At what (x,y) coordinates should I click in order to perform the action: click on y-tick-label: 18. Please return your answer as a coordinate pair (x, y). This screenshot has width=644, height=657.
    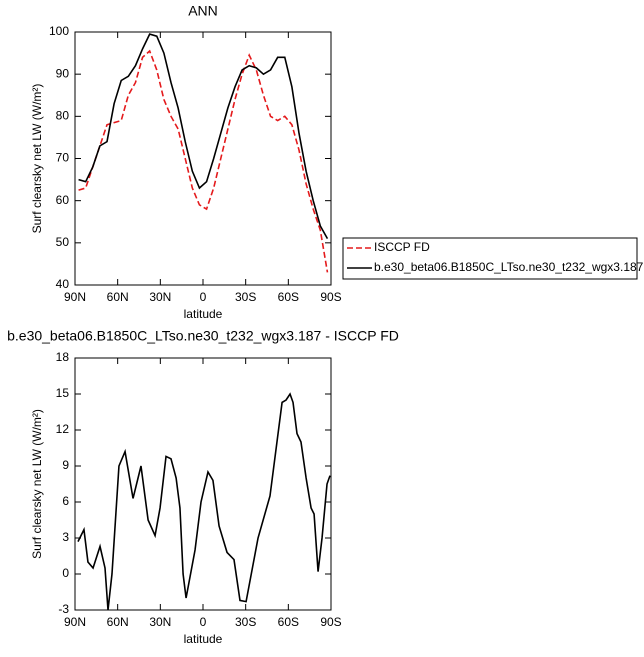
    Looking at the image, I should click on (63, 357).